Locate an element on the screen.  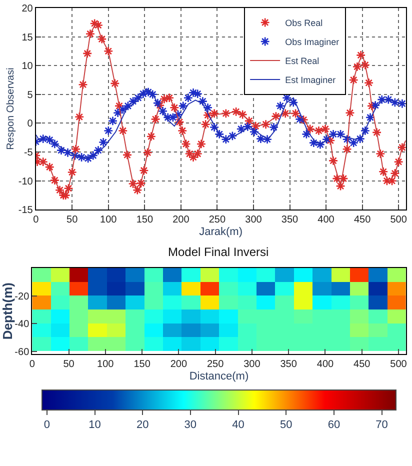
color-bar-label: 10 is located at coordinates (94, 425).